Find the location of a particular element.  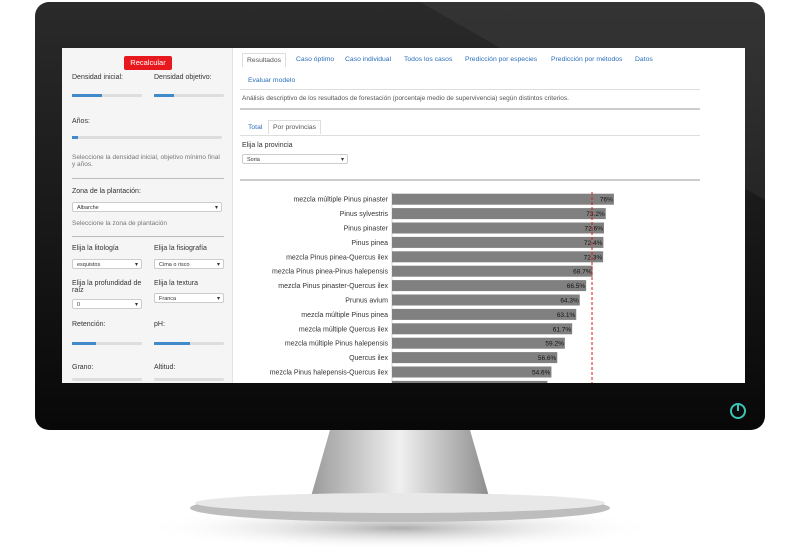

label: Densidad inicial: is located at coordinates (97, 77).